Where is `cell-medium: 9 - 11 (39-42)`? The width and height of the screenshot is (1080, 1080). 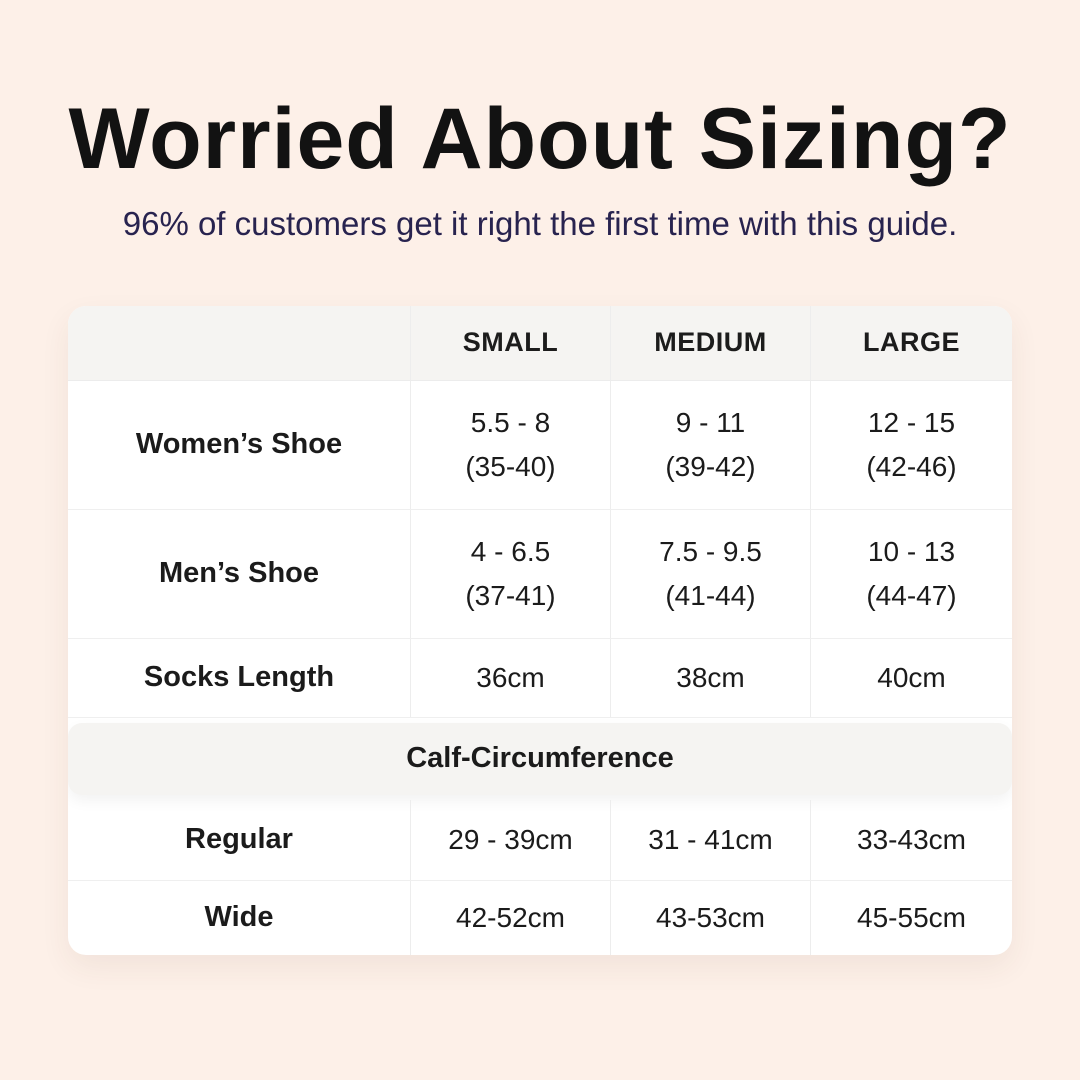
cell-medium: 9 - 11 (39-42) is located at coordinates (710, 444).